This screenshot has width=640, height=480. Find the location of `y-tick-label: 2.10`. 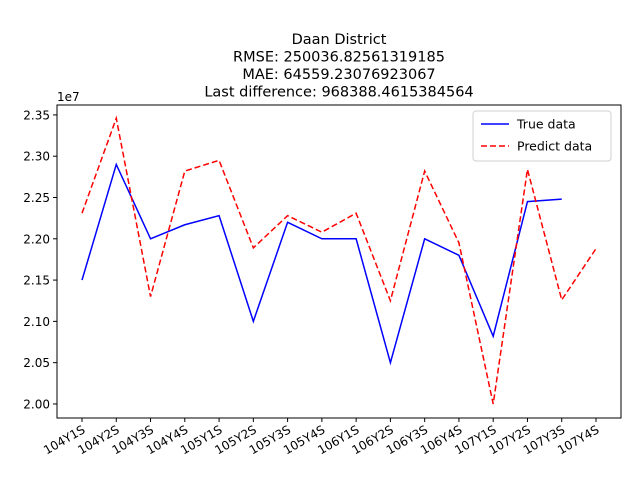

y-tick-label: 2.10 is located at coordinates (36, 322).